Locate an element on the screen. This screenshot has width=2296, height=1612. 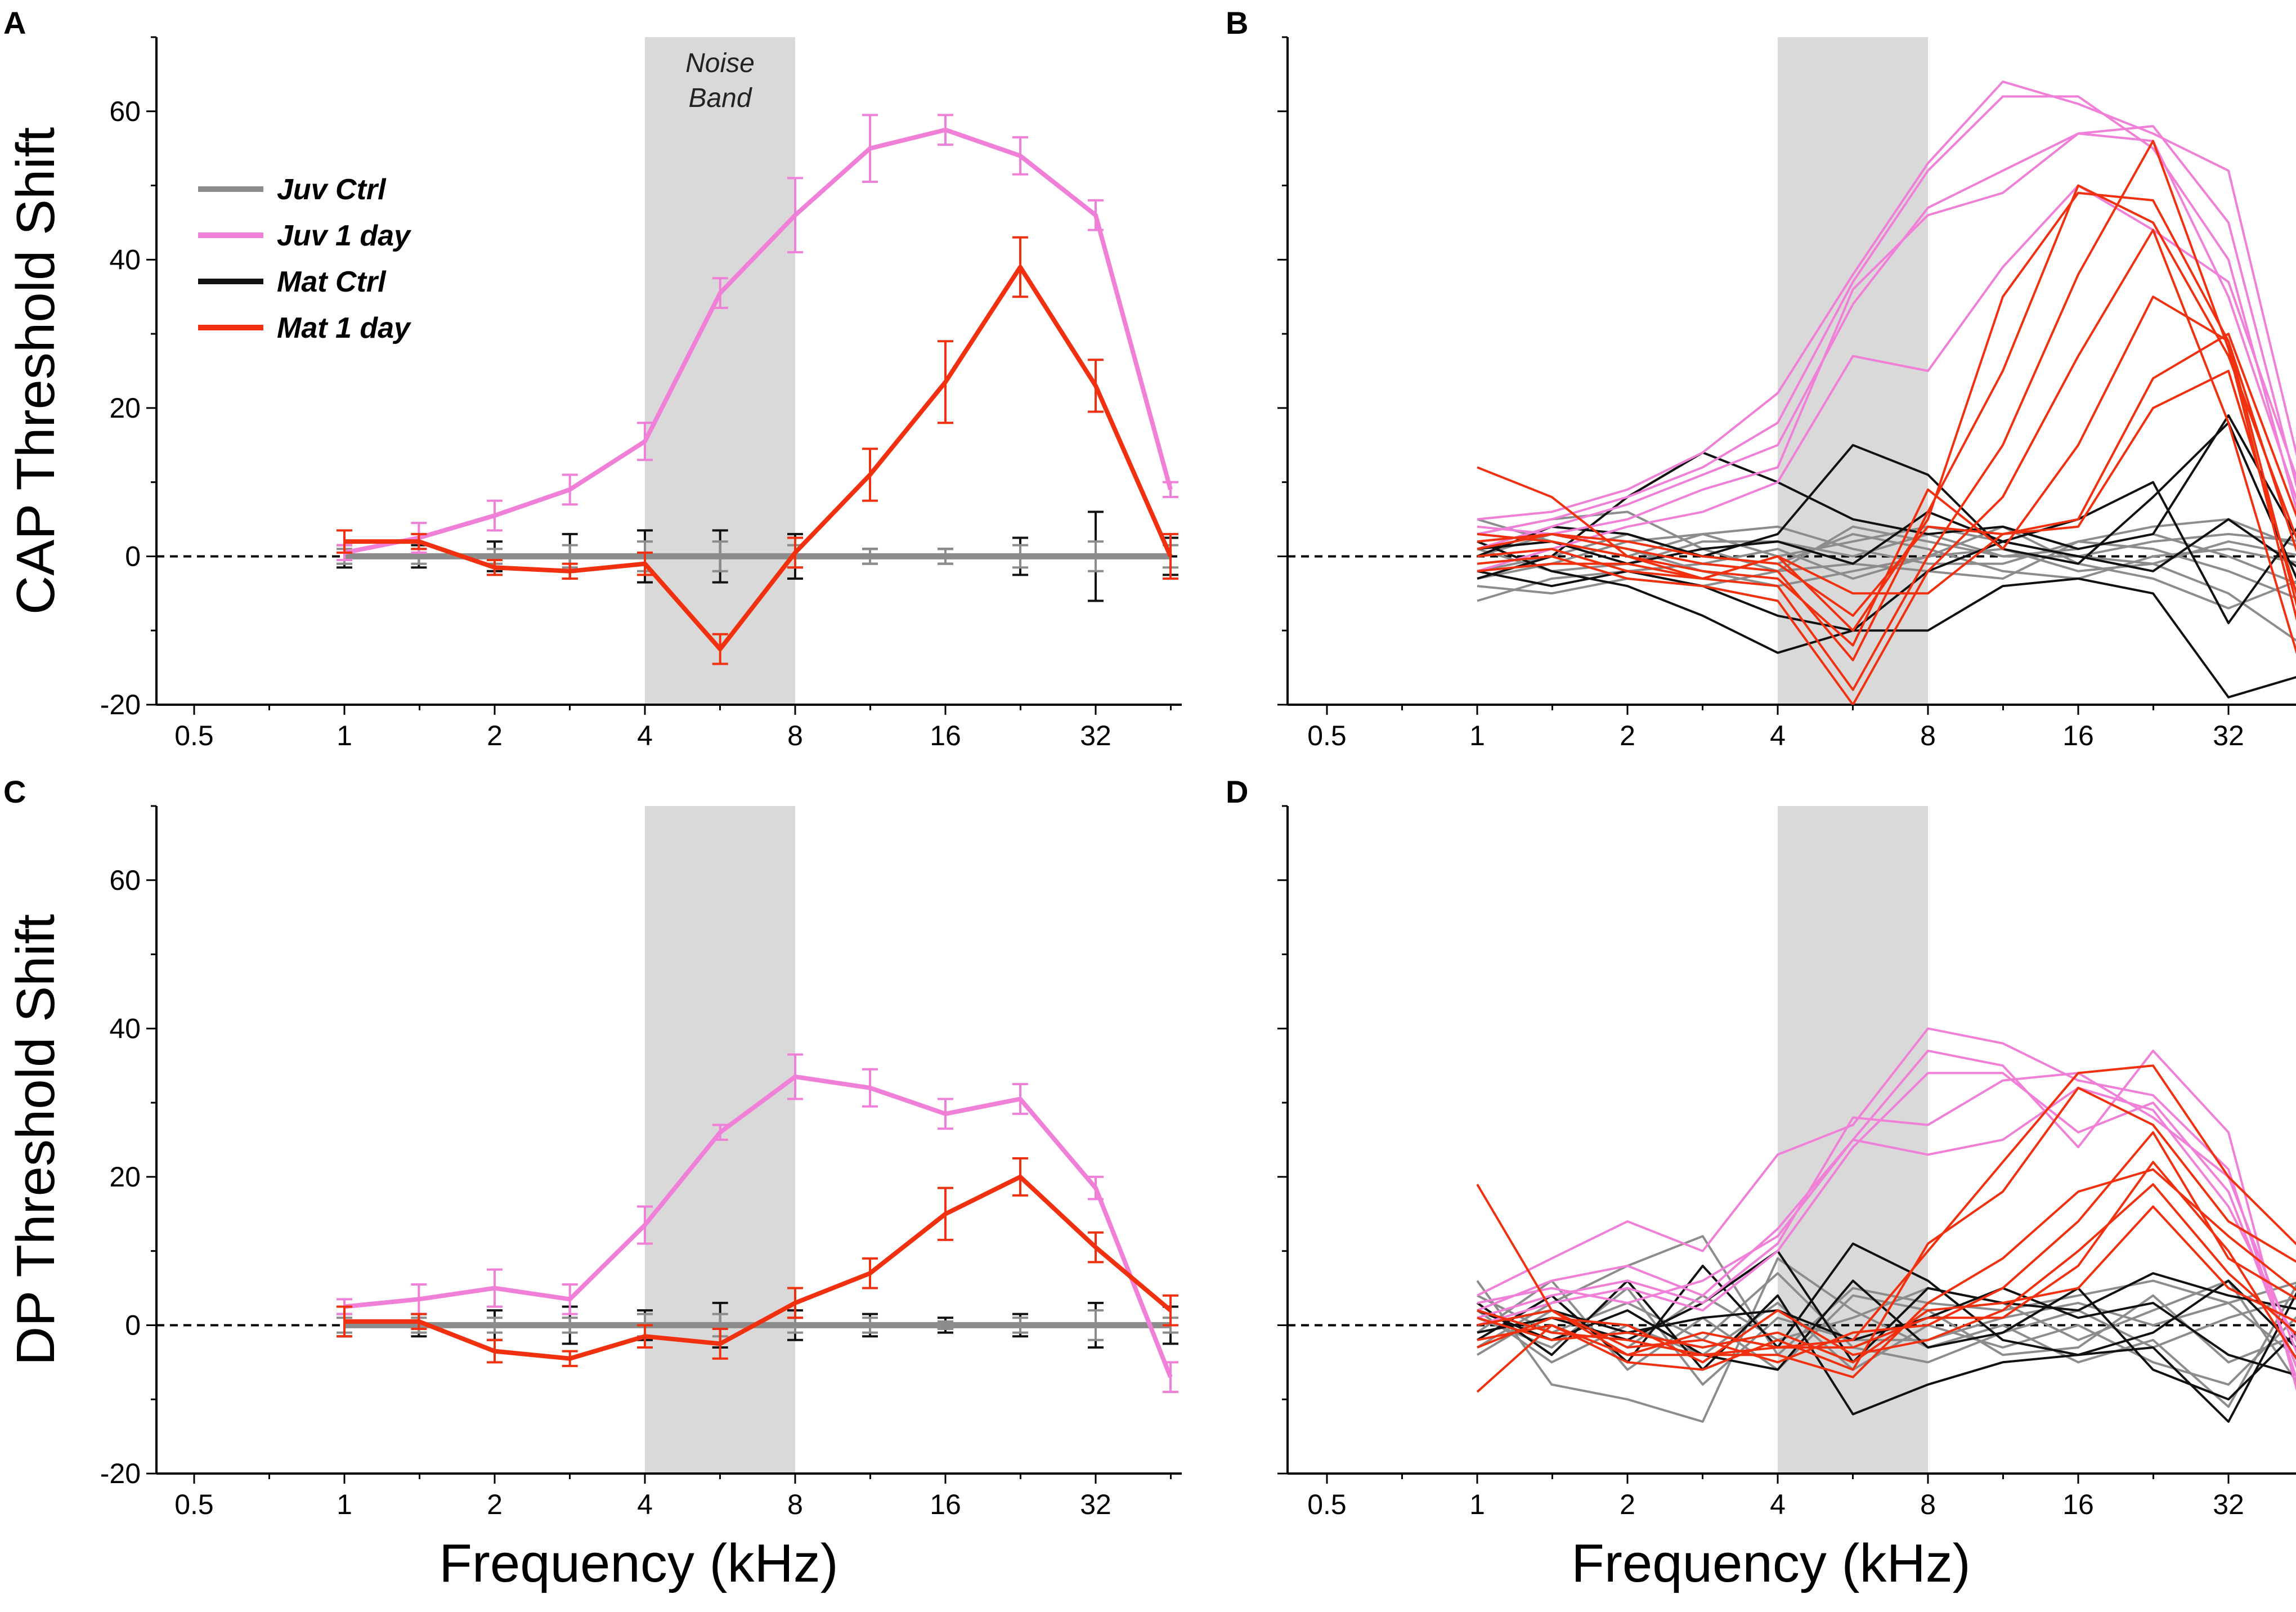
panel-letter: A is located at coordinates (15, 23).